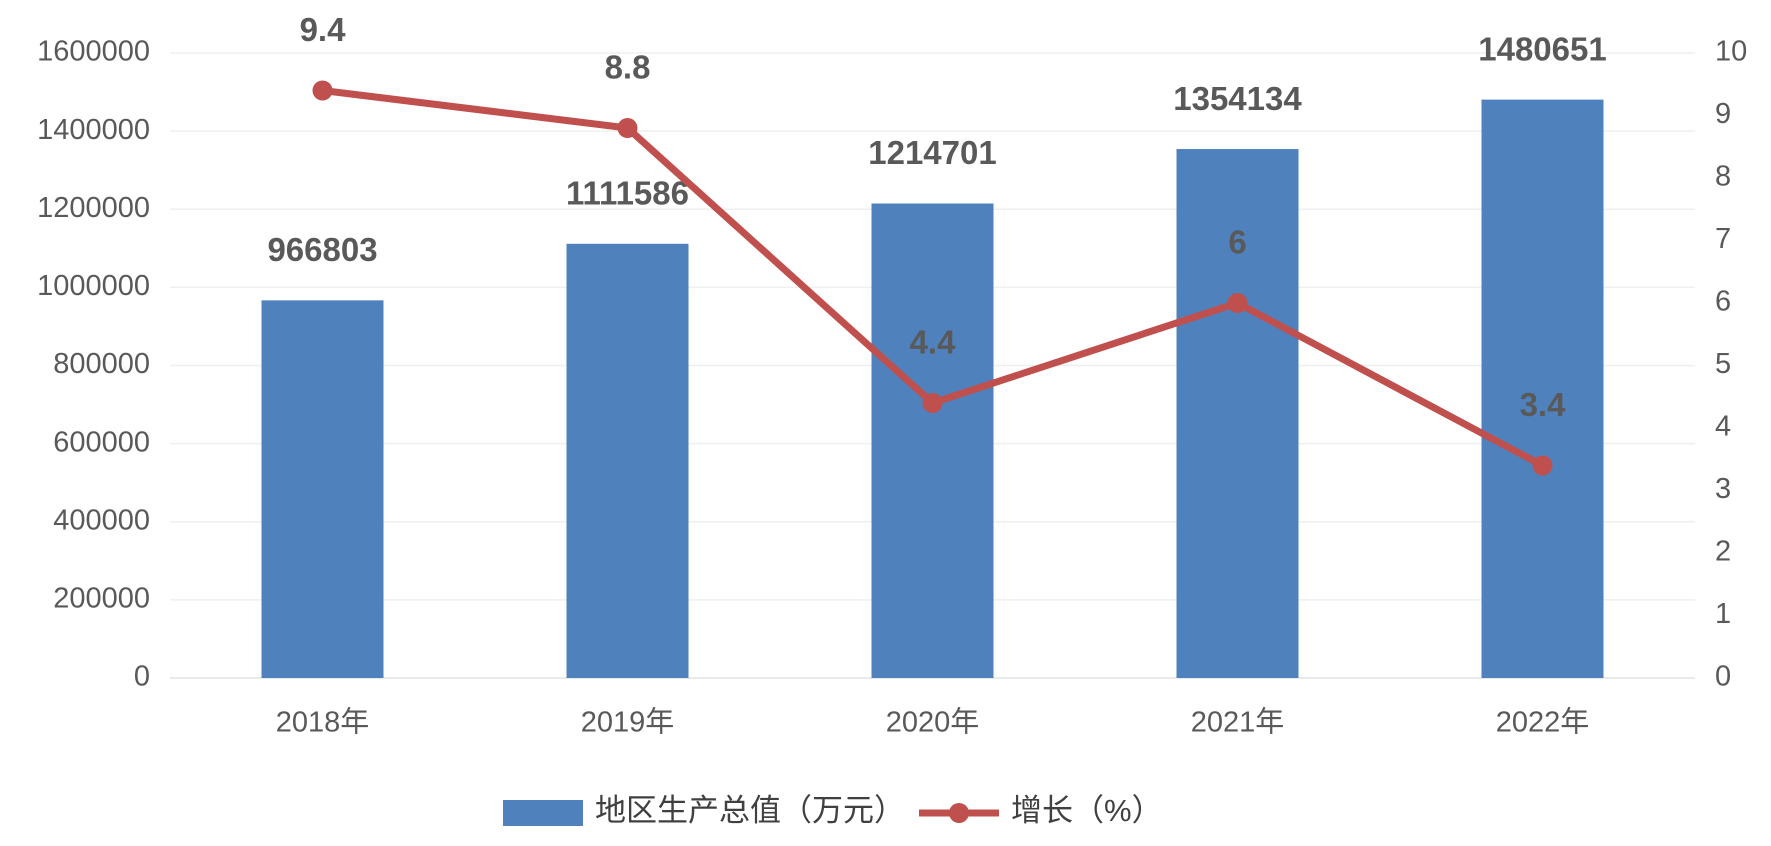  Describe the element at coordinates (628, 722) in the screenshot. I see `x-tick-label: 2019年` at that location.